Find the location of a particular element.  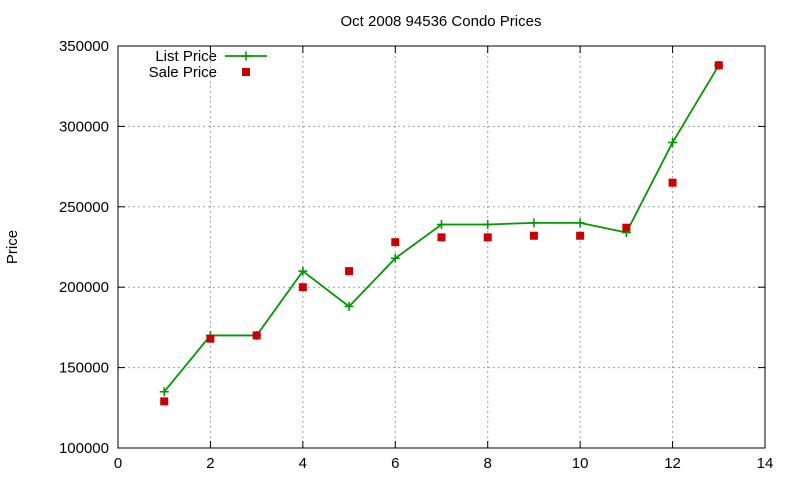

y-tick-label: 350000 is located at coordinates (84, 46).